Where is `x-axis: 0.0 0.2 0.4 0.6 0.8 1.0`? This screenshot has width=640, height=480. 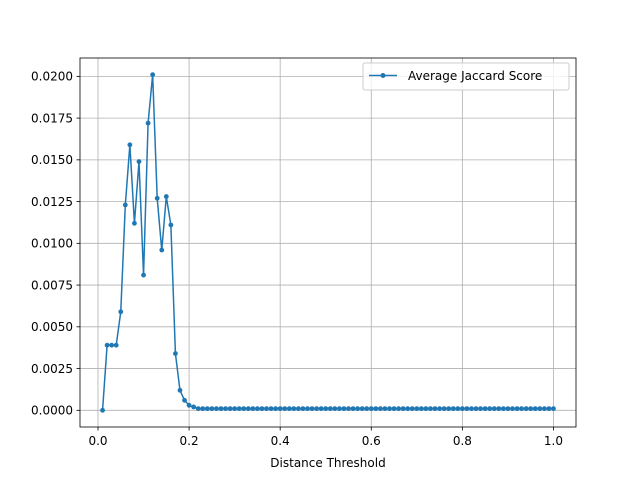
x-axis: 0.0 0.2 0.4 0.6 0.8 1.0 is located at coordinates (325, 437).